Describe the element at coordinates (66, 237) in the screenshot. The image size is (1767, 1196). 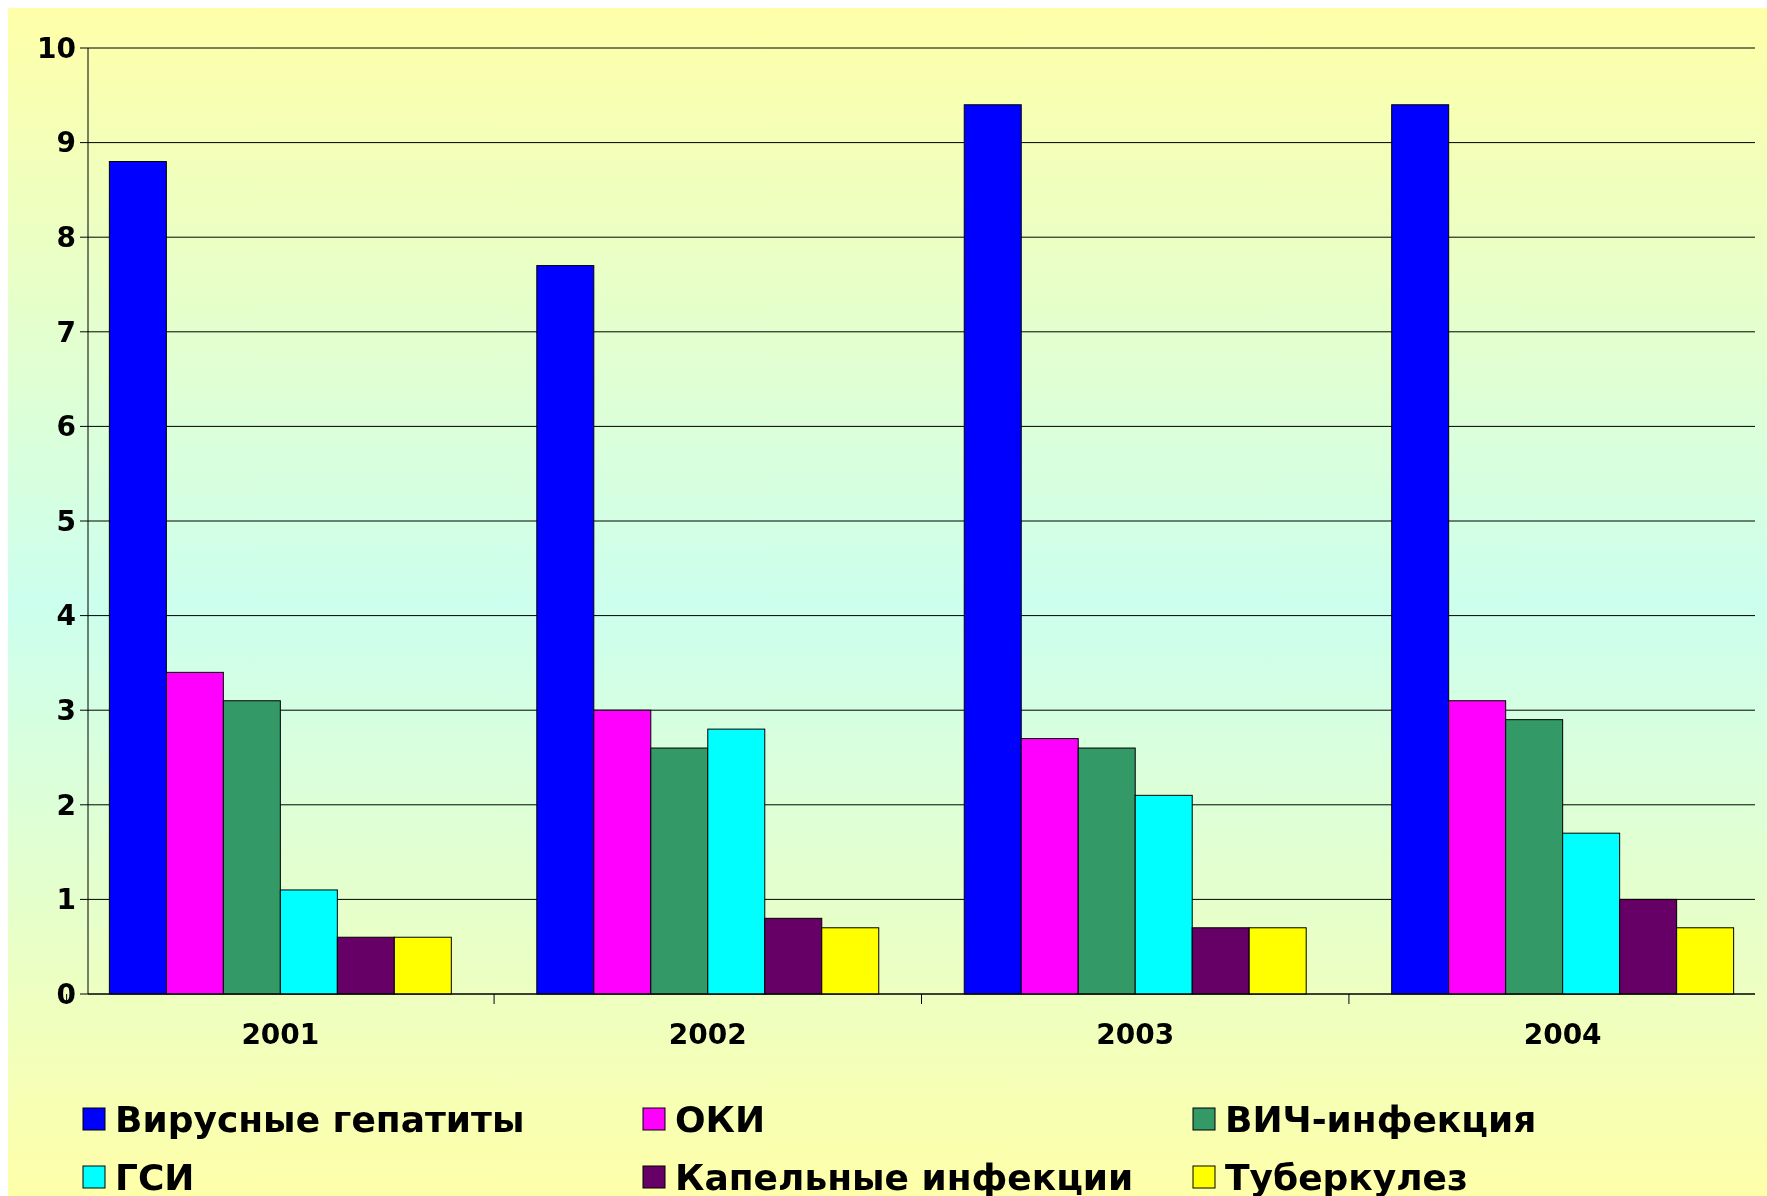
I see `y-tick-label: 8` at that location.